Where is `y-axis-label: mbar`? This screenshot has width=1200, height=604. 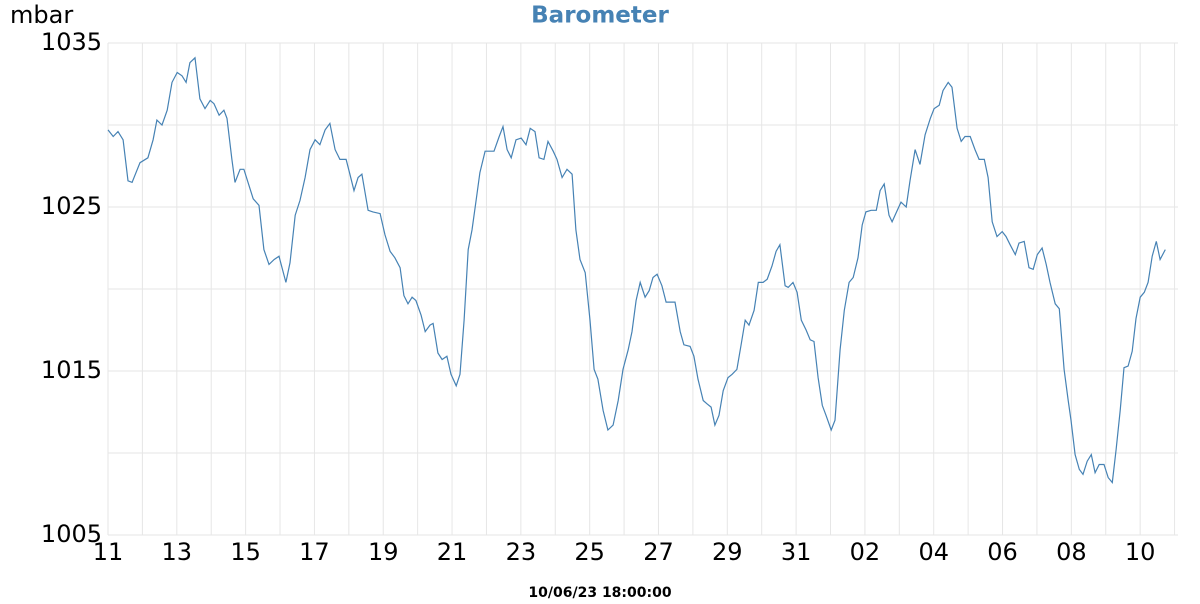
y-axis-label: mbar is located at coordinates (41, 15).